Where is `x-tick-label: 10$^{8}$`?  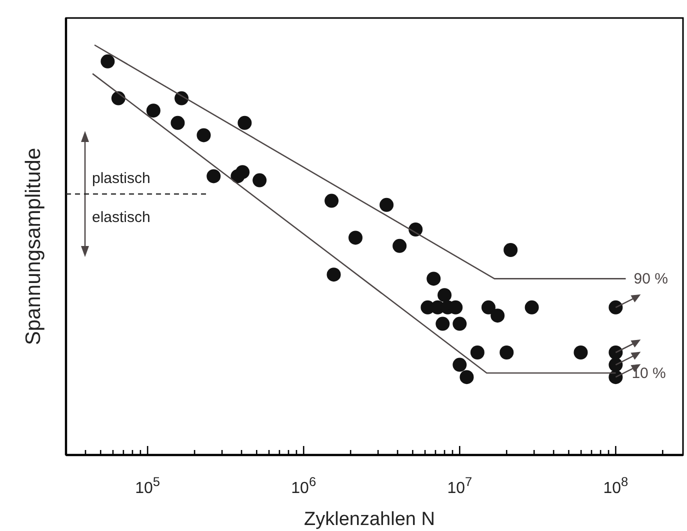
x-tick-label: 10$^{8}$ is located at coordinates (615, 485).